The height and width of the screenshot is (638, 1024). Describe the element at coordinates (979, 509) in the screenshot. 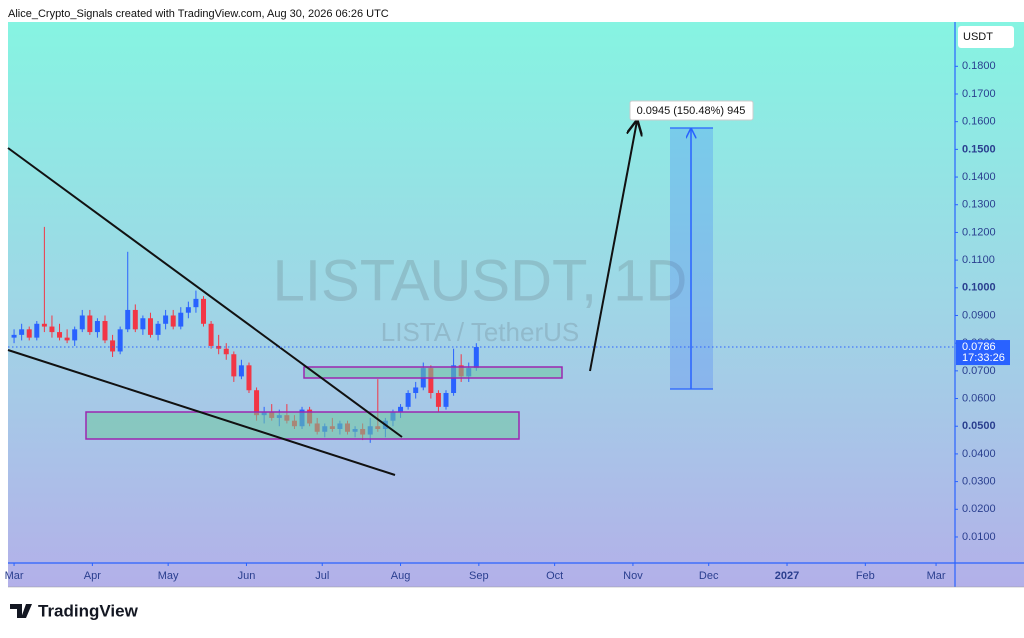

I see `y-tick-label: 0.0200` at that location.